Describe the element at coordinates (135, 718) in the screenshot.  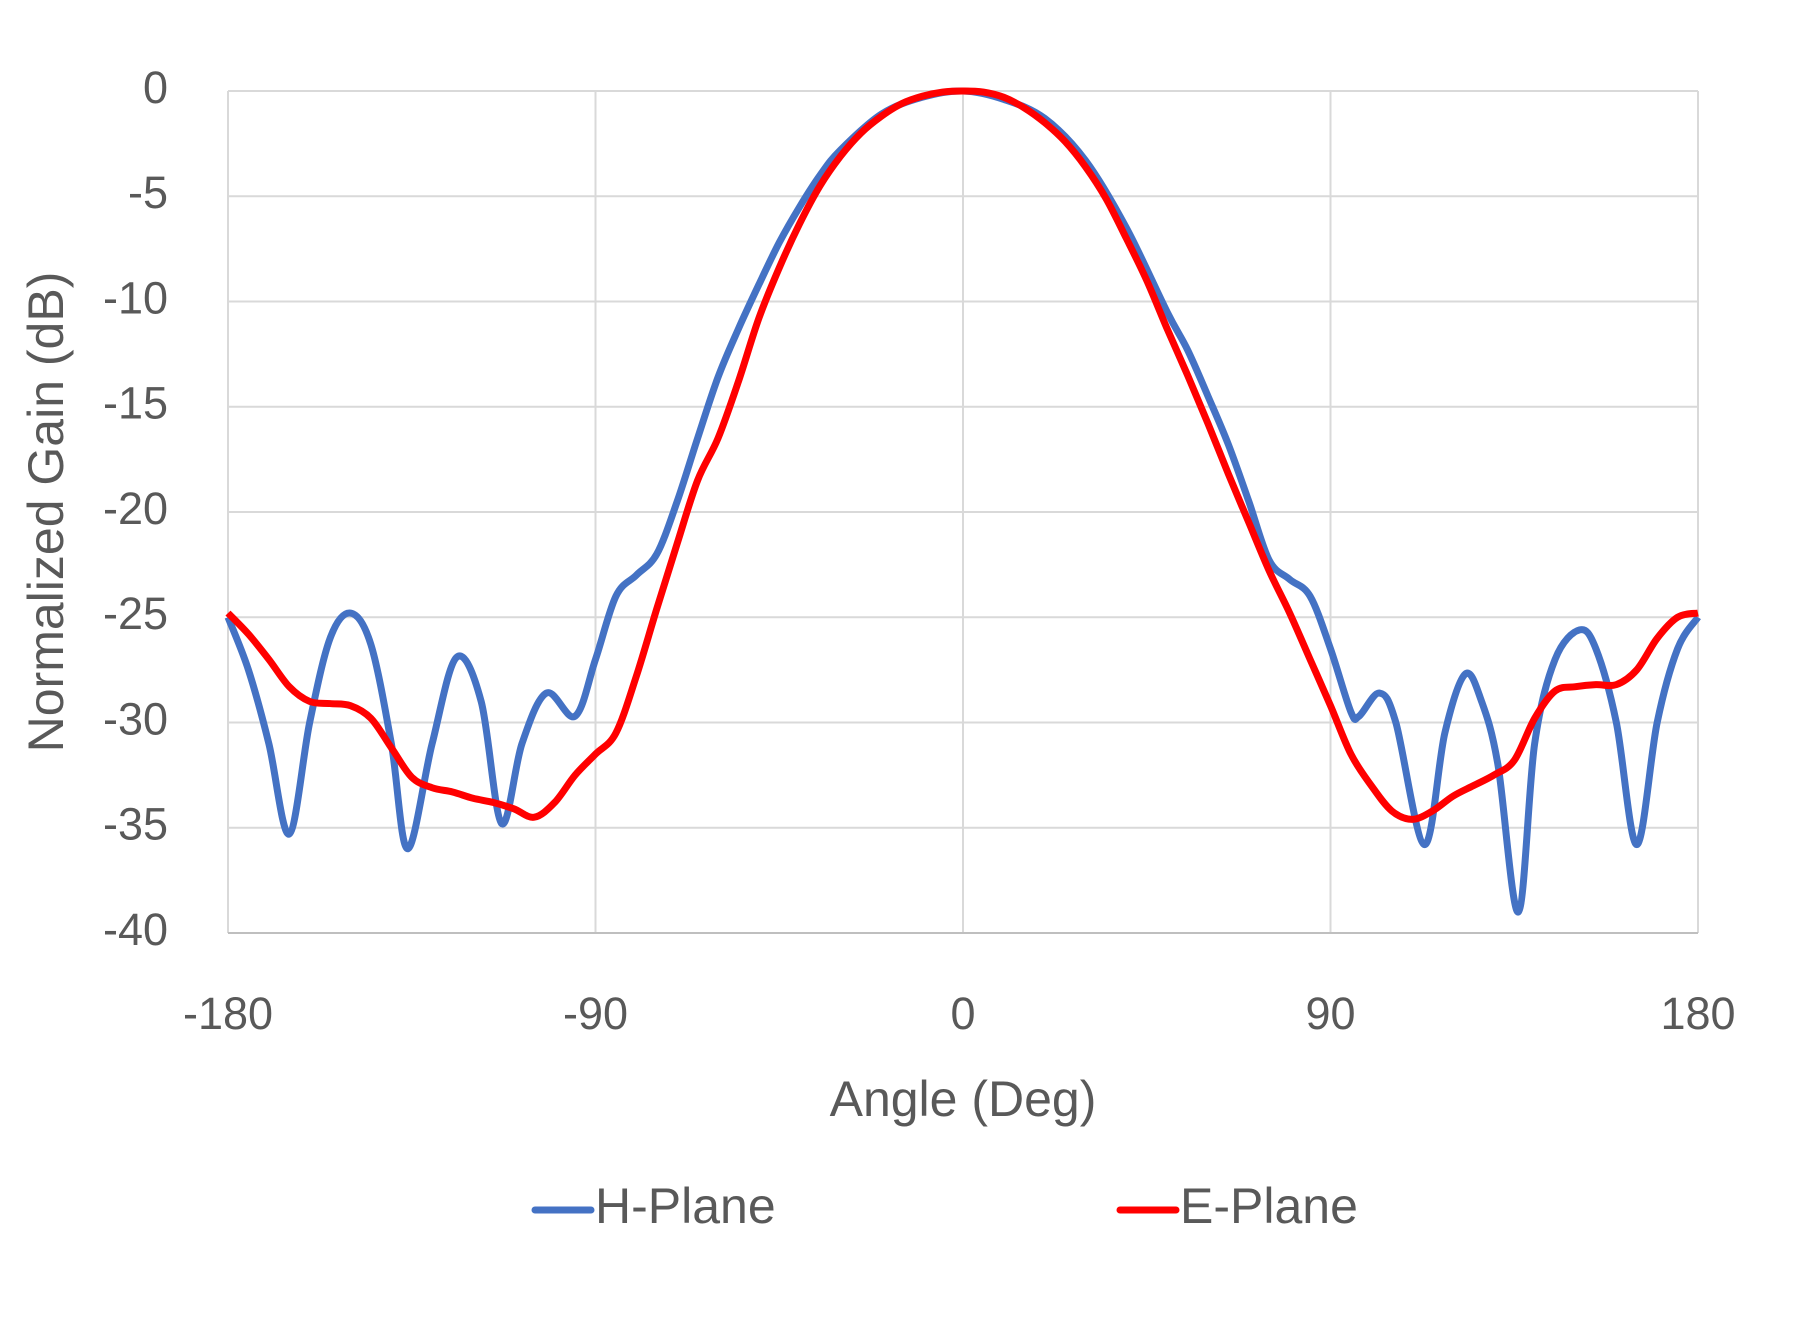
I see `y-tick-label: -30` at that location.